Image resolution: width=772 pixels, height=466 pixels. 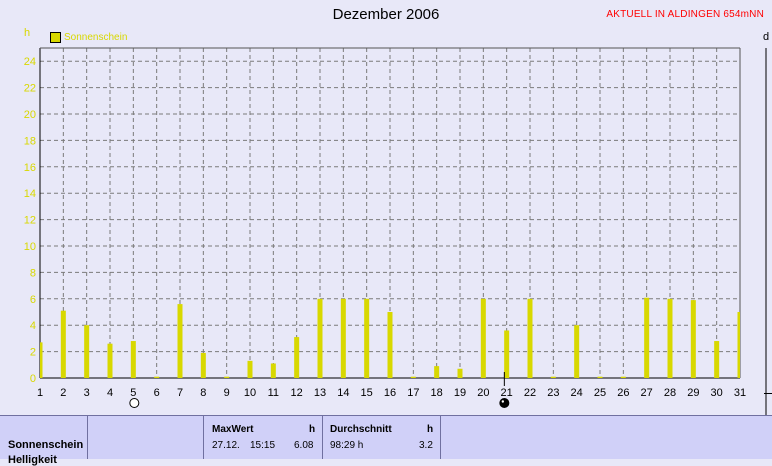 What do you see at coordinates (361, 429) in the screenshot?
I see `avg-header: Durchschnitt` at bounding box center [361, 429].